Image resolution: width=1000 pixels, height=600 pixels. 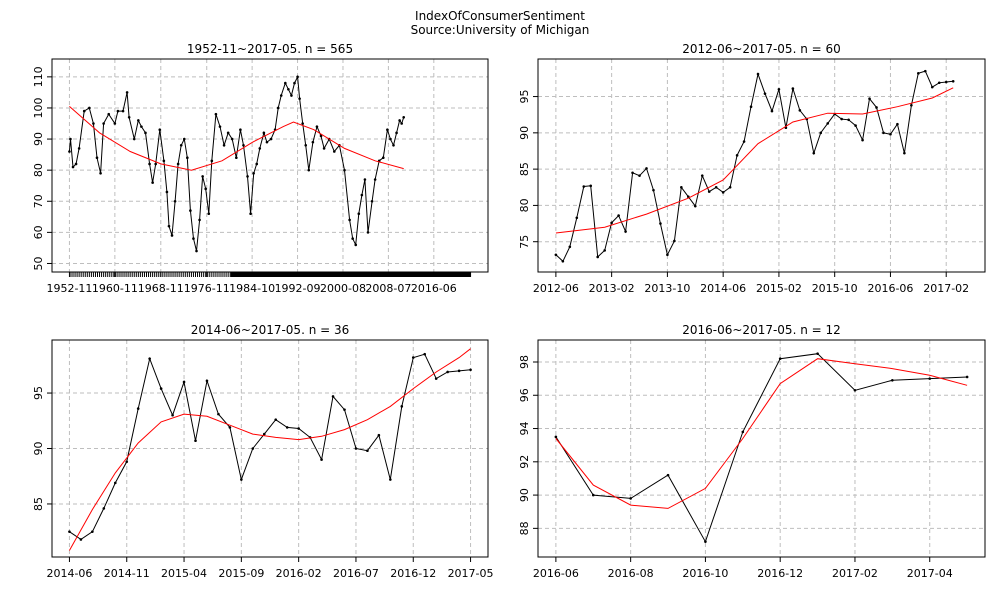 What do you see at coordinates (388, 288) in the screenshot?
I see `x-tick-label: 2008-07` at bounding box center [388, 288].